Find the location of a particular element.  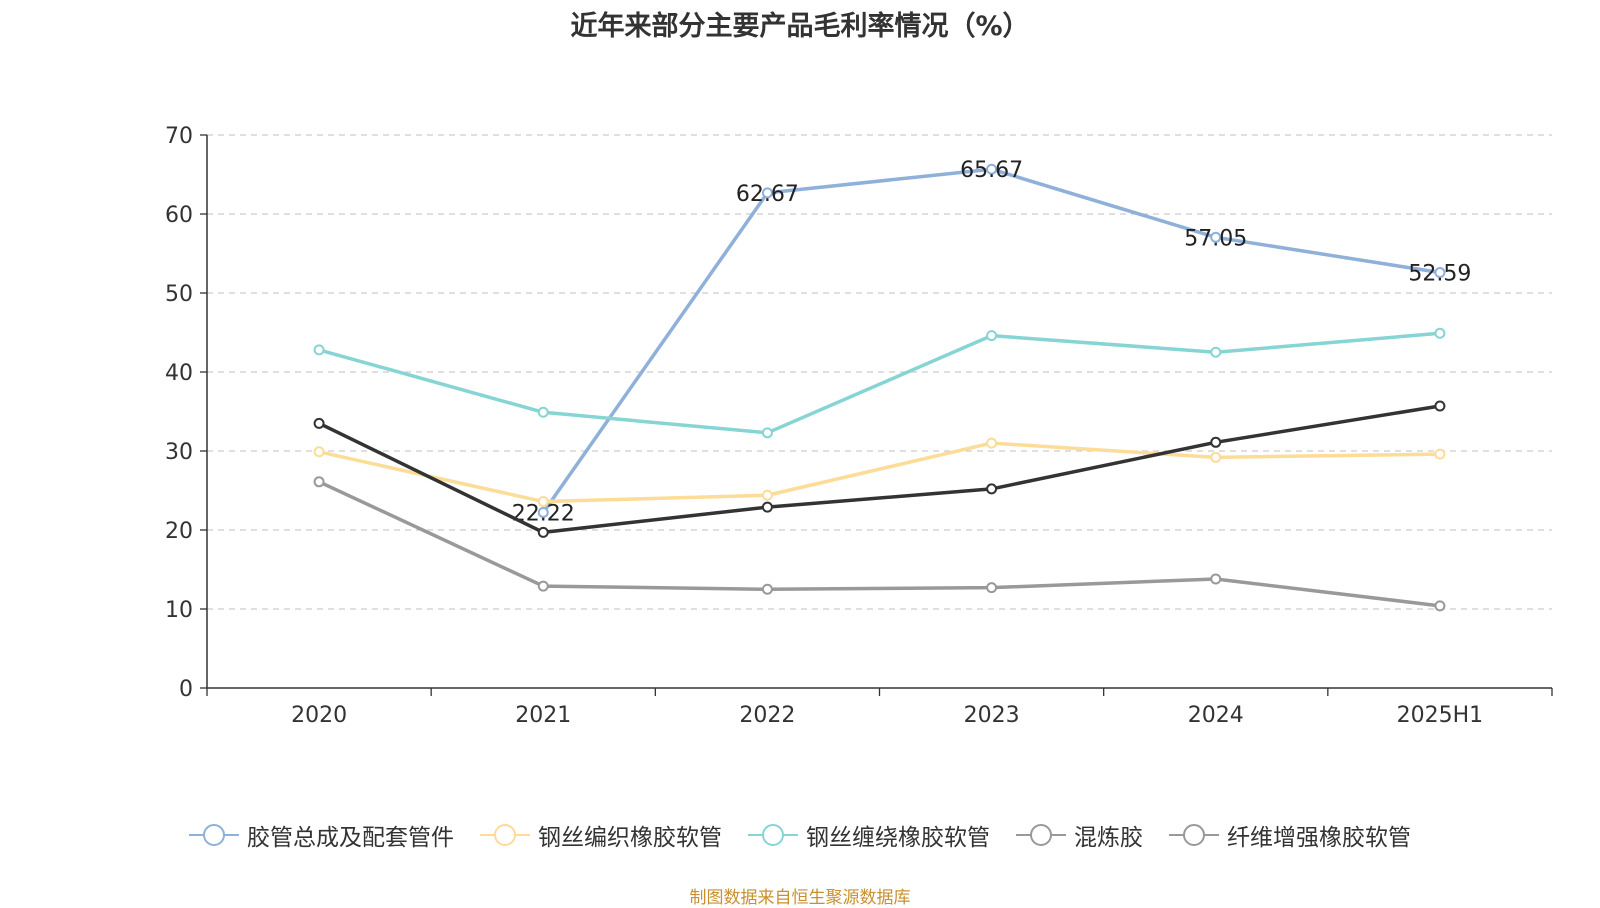

y-tick-label: 0 is located at coordinates (186, 689).